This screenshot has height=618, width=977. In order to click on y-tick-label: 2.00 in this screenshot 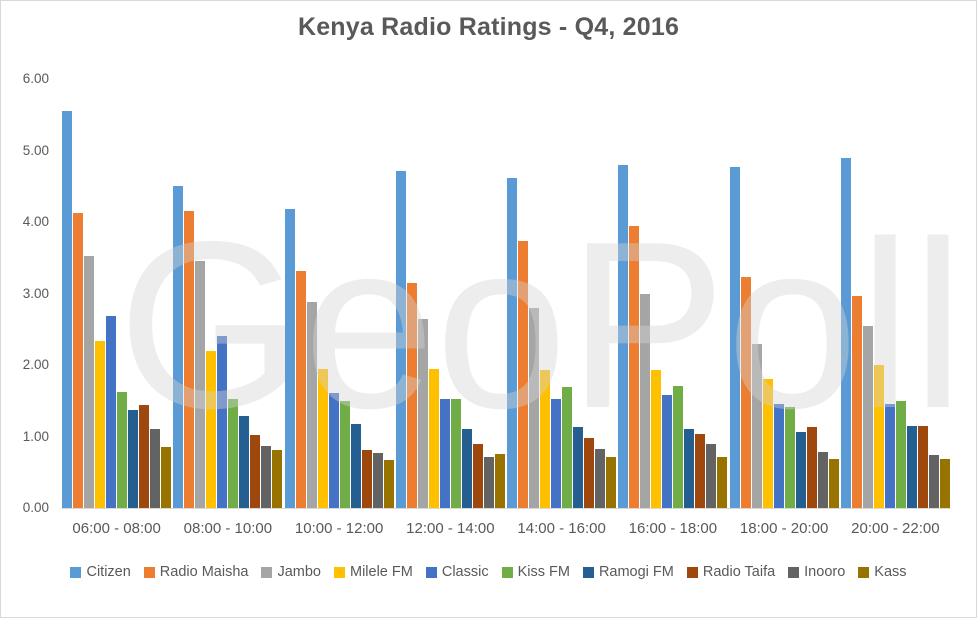, I will do `click(35, 364)`.